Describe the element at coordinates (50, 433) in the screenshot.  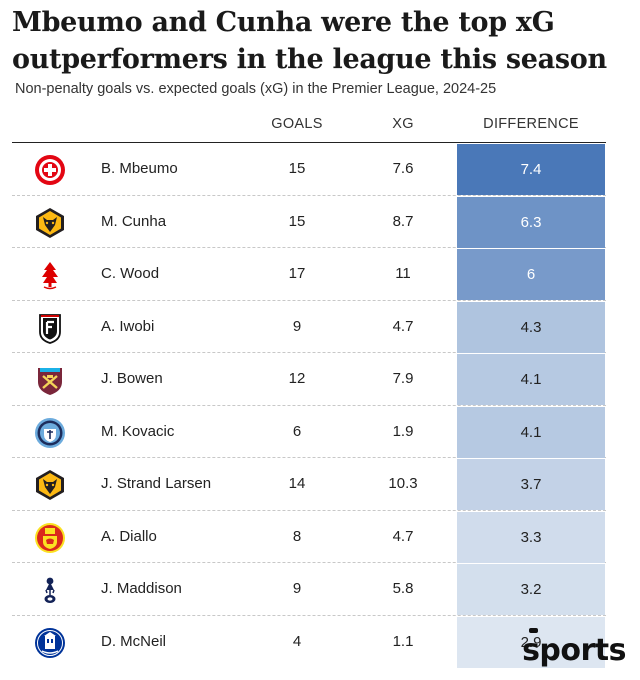
I see `man-city-badge-icon` at that location.